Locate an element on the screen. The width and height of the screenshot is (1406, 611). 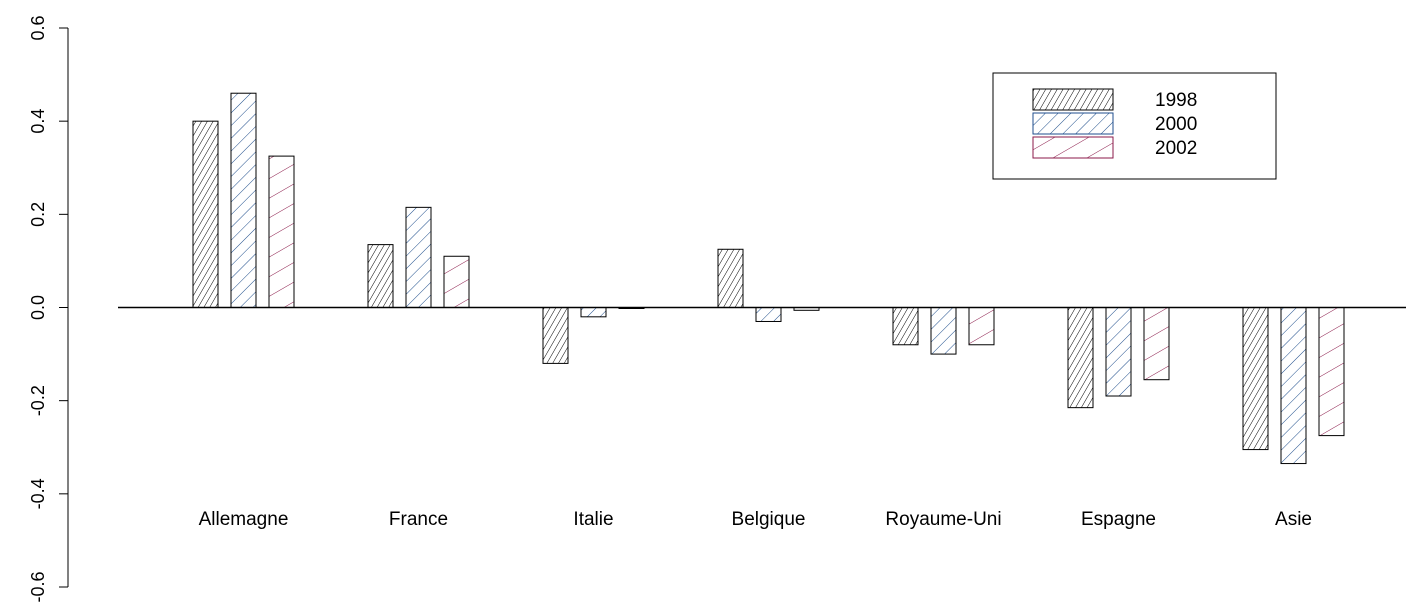
category-label: Italie is located at coordinates (593, 519).